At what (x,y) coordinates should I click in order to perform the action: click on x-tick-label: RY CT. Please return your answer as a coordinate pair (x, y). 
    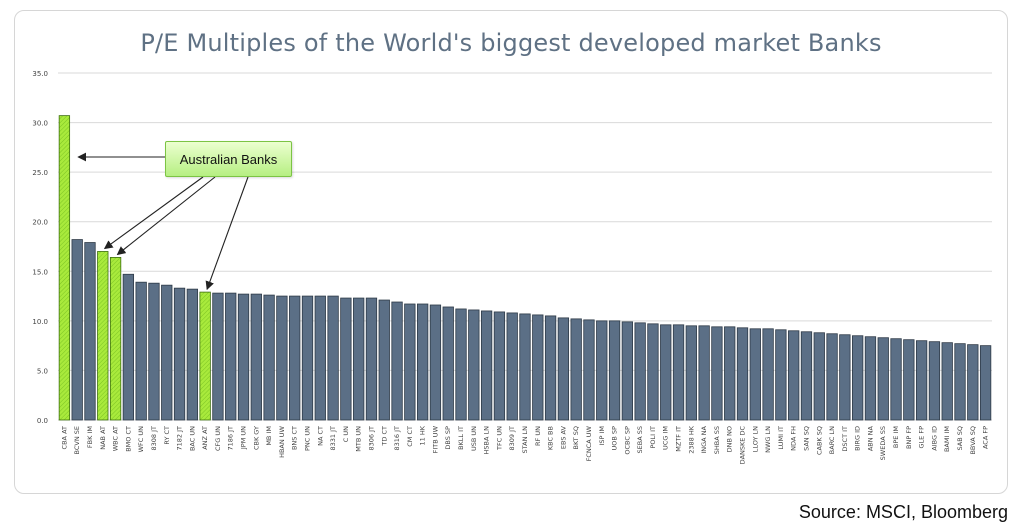
    Looking at the image, I should click on (167, 435).